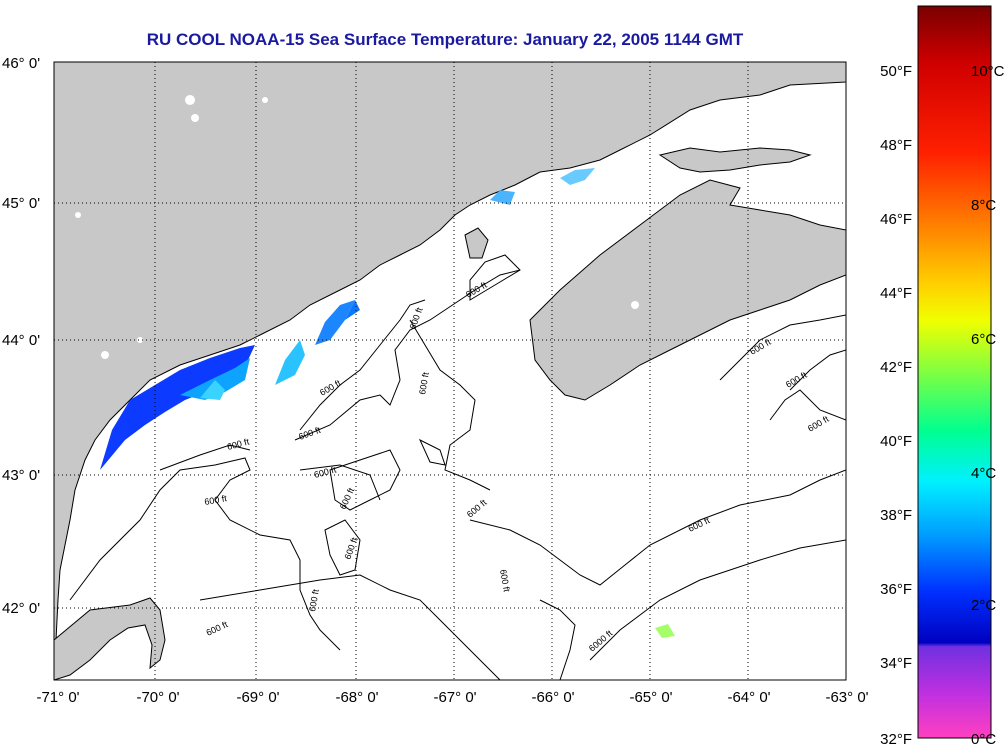 Image resolution: width=1008 pixels, height=754 pixels. I want to click on svg-text: 44°F, so click(896, 293).